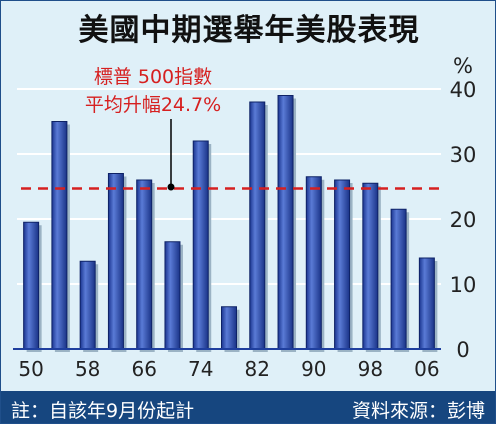 The image size is (496, 424). Describe the element at coordinates (463, 220) in the screenshot. I see `y-tick-label: 20` at that location.